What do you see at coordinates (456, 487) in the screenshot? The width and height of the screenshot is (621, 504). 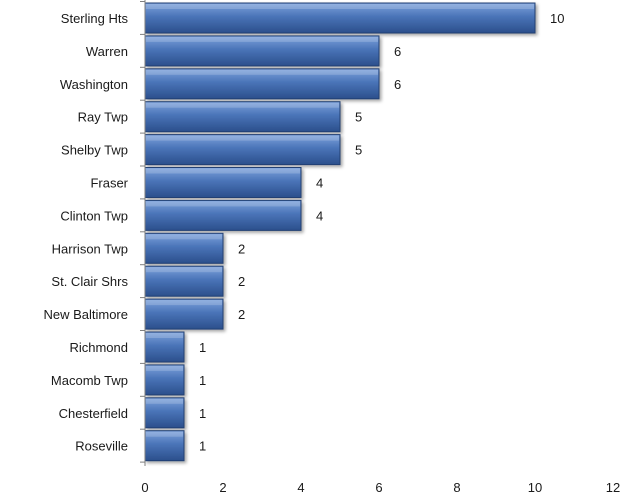 I see `x-tick-label: 8` at bounding box center [456, 487].